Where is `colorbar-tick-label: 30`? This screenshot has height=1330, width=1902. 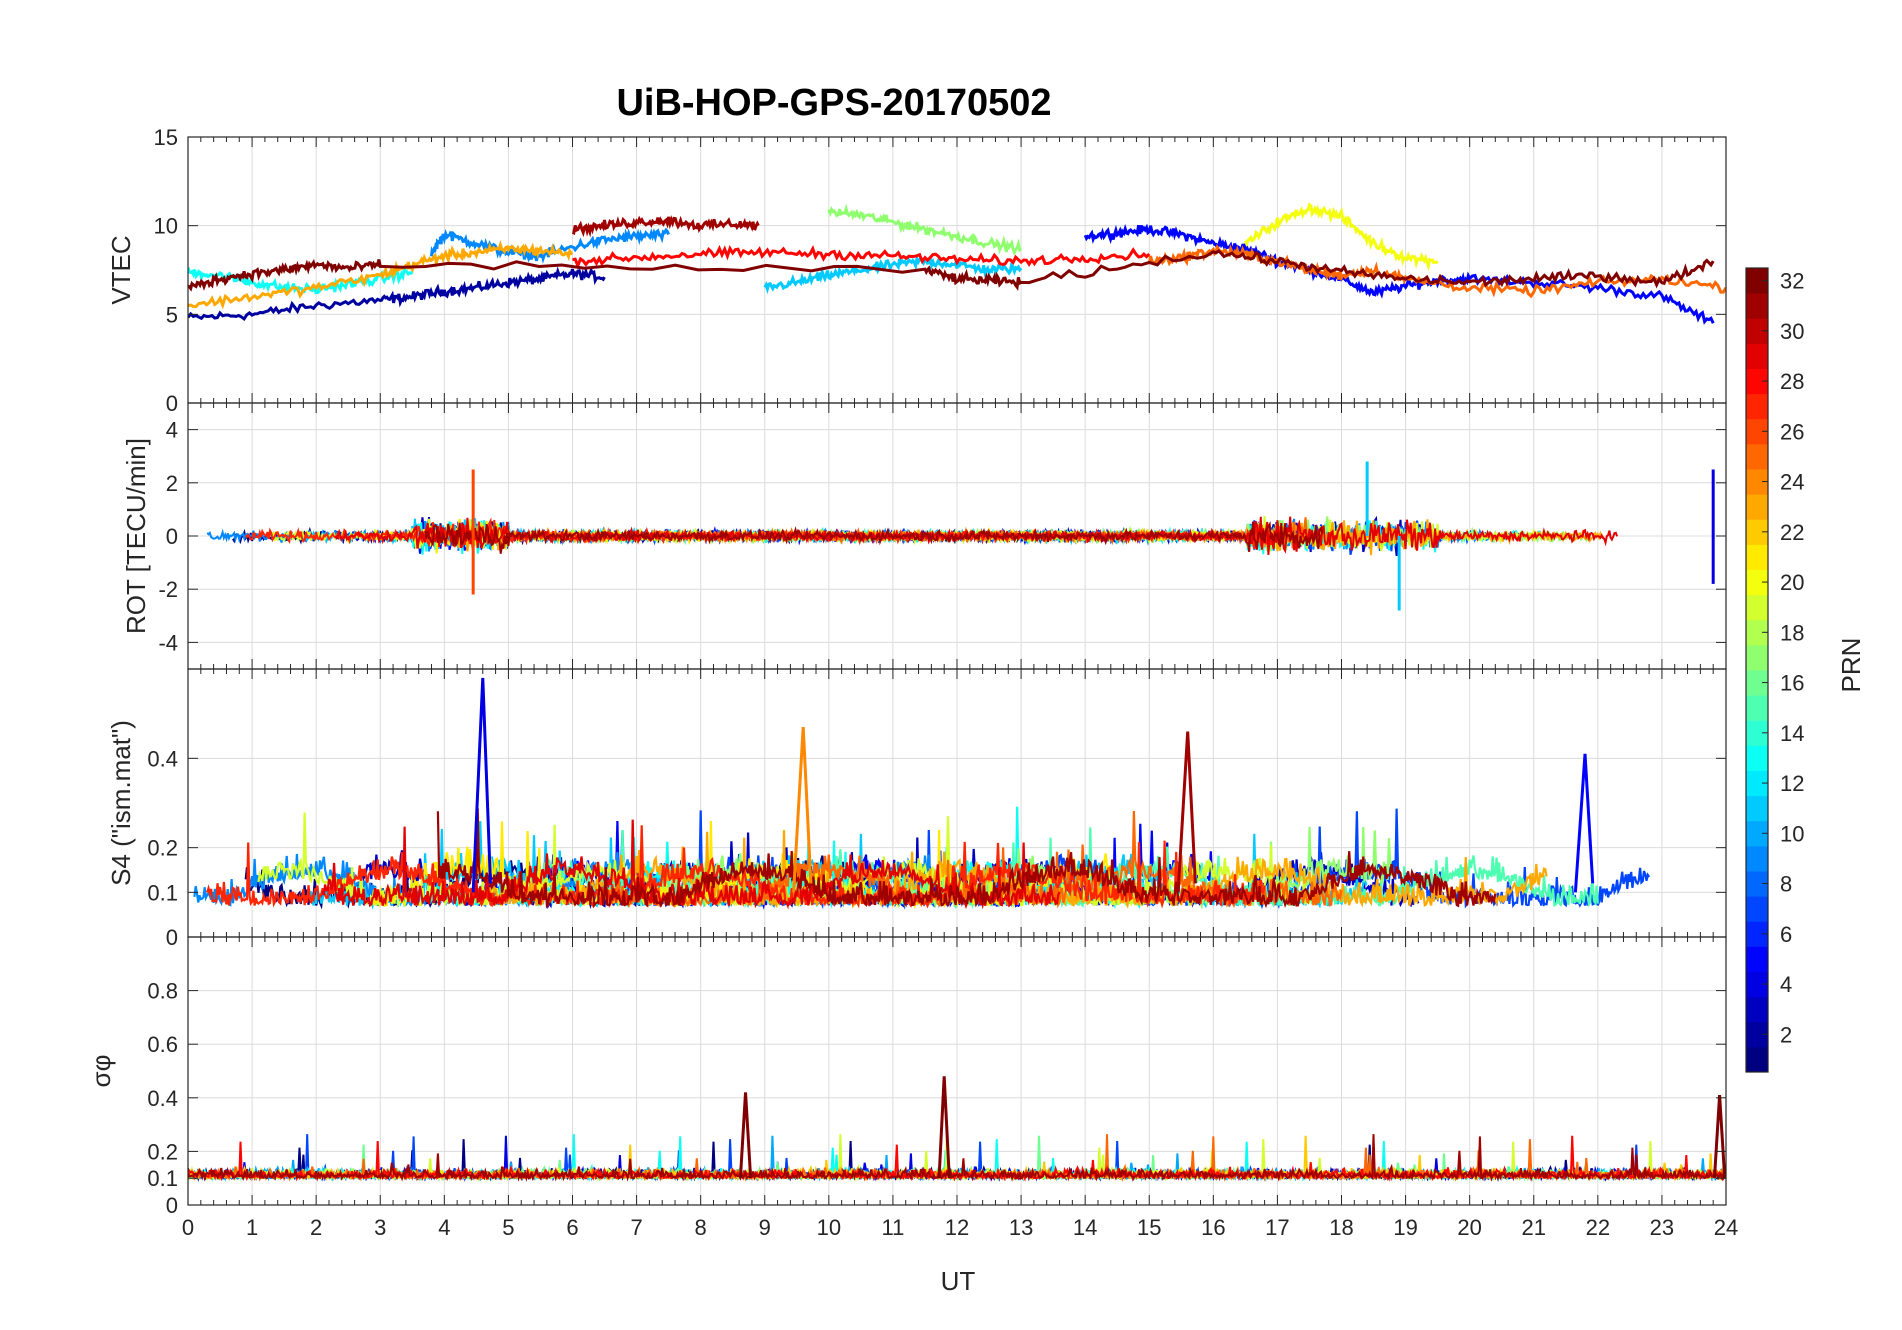 colorbar-tick-label: 30 is located at coordinates (1792, 331).